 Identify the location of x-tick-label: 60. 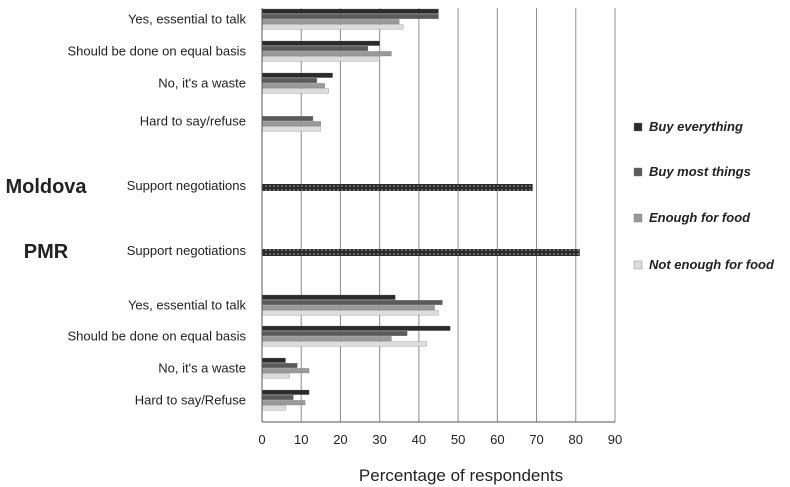
(497, 439).